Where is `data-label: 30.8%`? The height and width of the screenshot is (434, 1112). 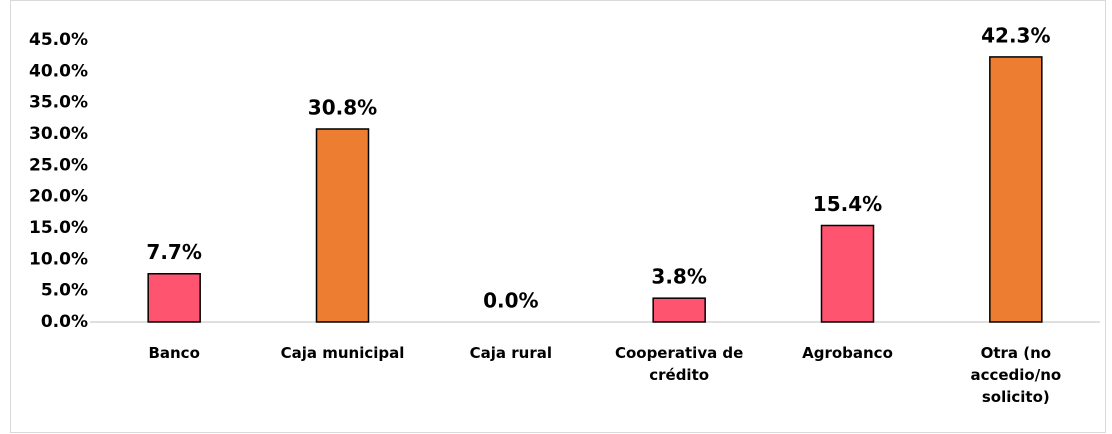 data-label: 30.8% is located at coordinates (342, 107).